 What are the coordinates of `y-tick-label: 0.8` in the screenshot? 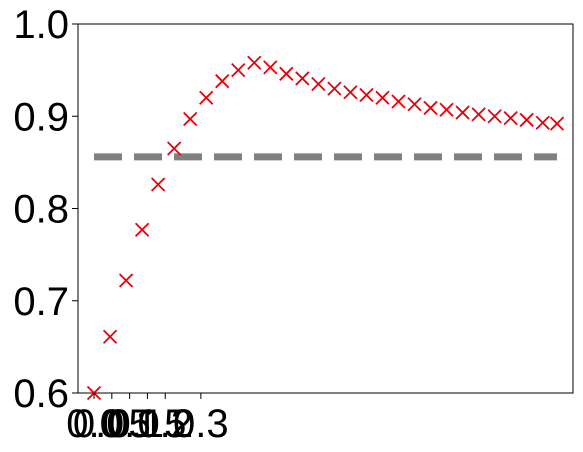 It's located at (41, 210).